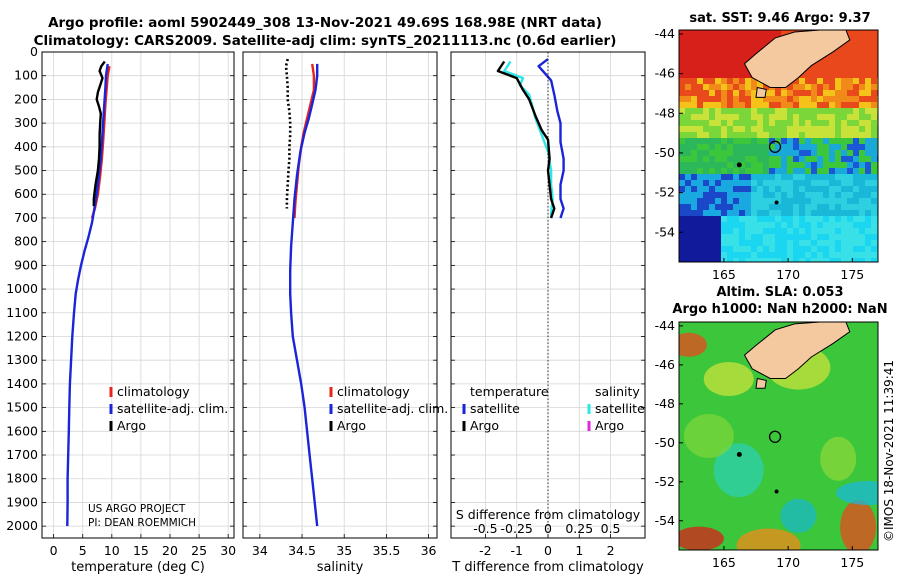  Describe the element at coordinates (548, 550) in the screenshot. I see `x-tick-label: 0` at that location.